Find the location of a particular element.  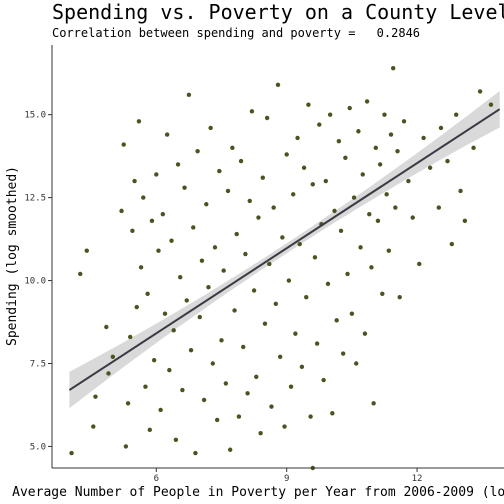

y-ticks: 5.0 7.5 10.0 12.5 15.0 is located at coordinates (38, 281).